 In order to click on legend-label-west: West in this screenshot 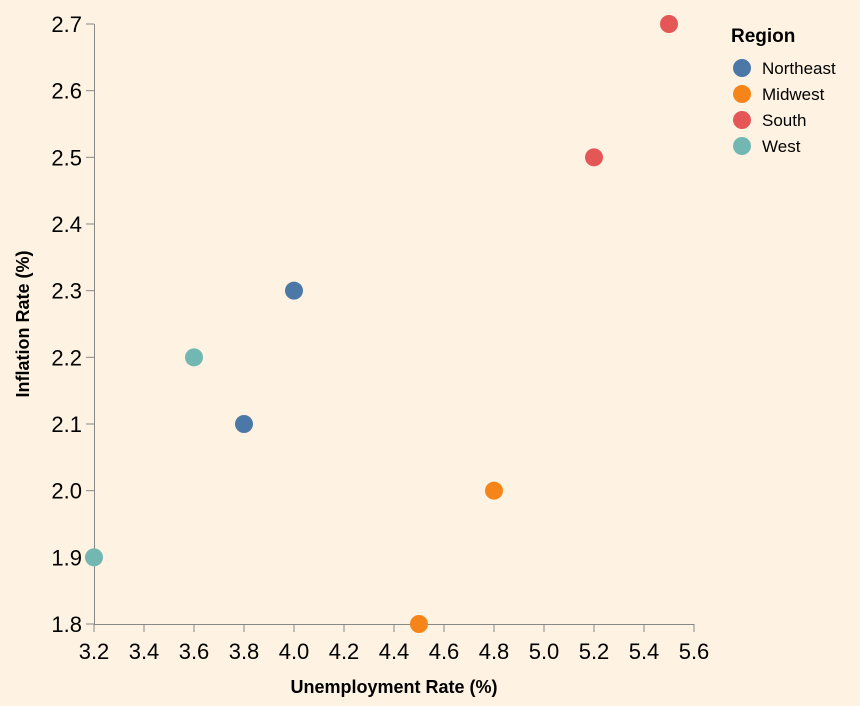, I will do `click(781, 146)`.